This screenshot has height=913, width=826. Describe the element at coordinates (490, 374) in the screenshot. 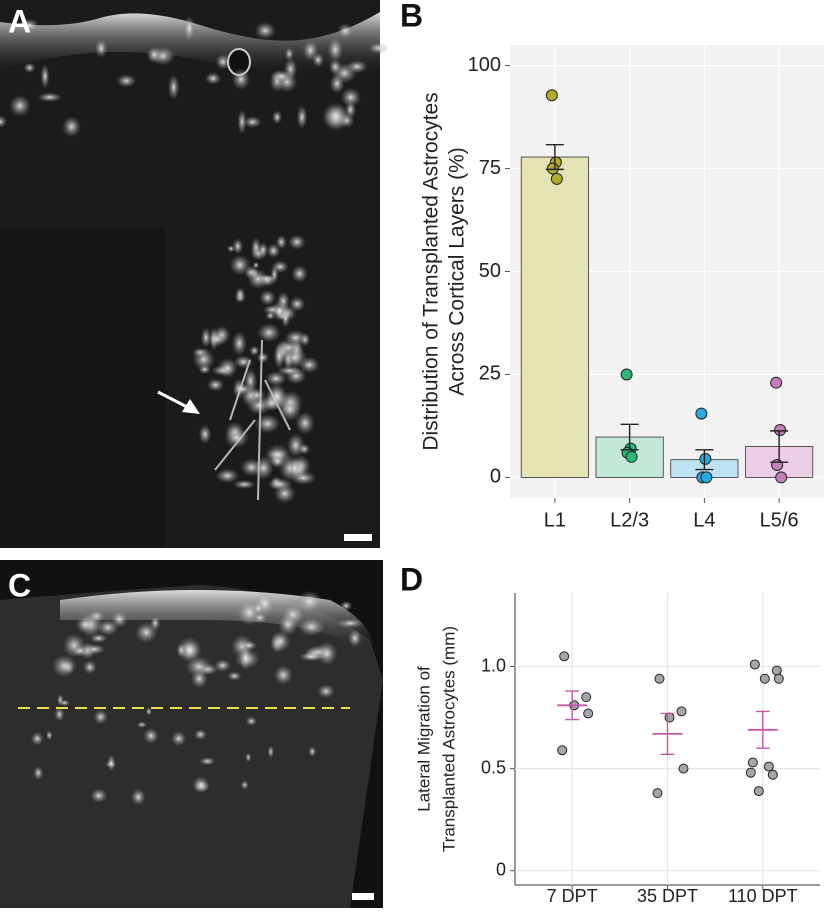

I see `y-tick-label: 25` at that location.